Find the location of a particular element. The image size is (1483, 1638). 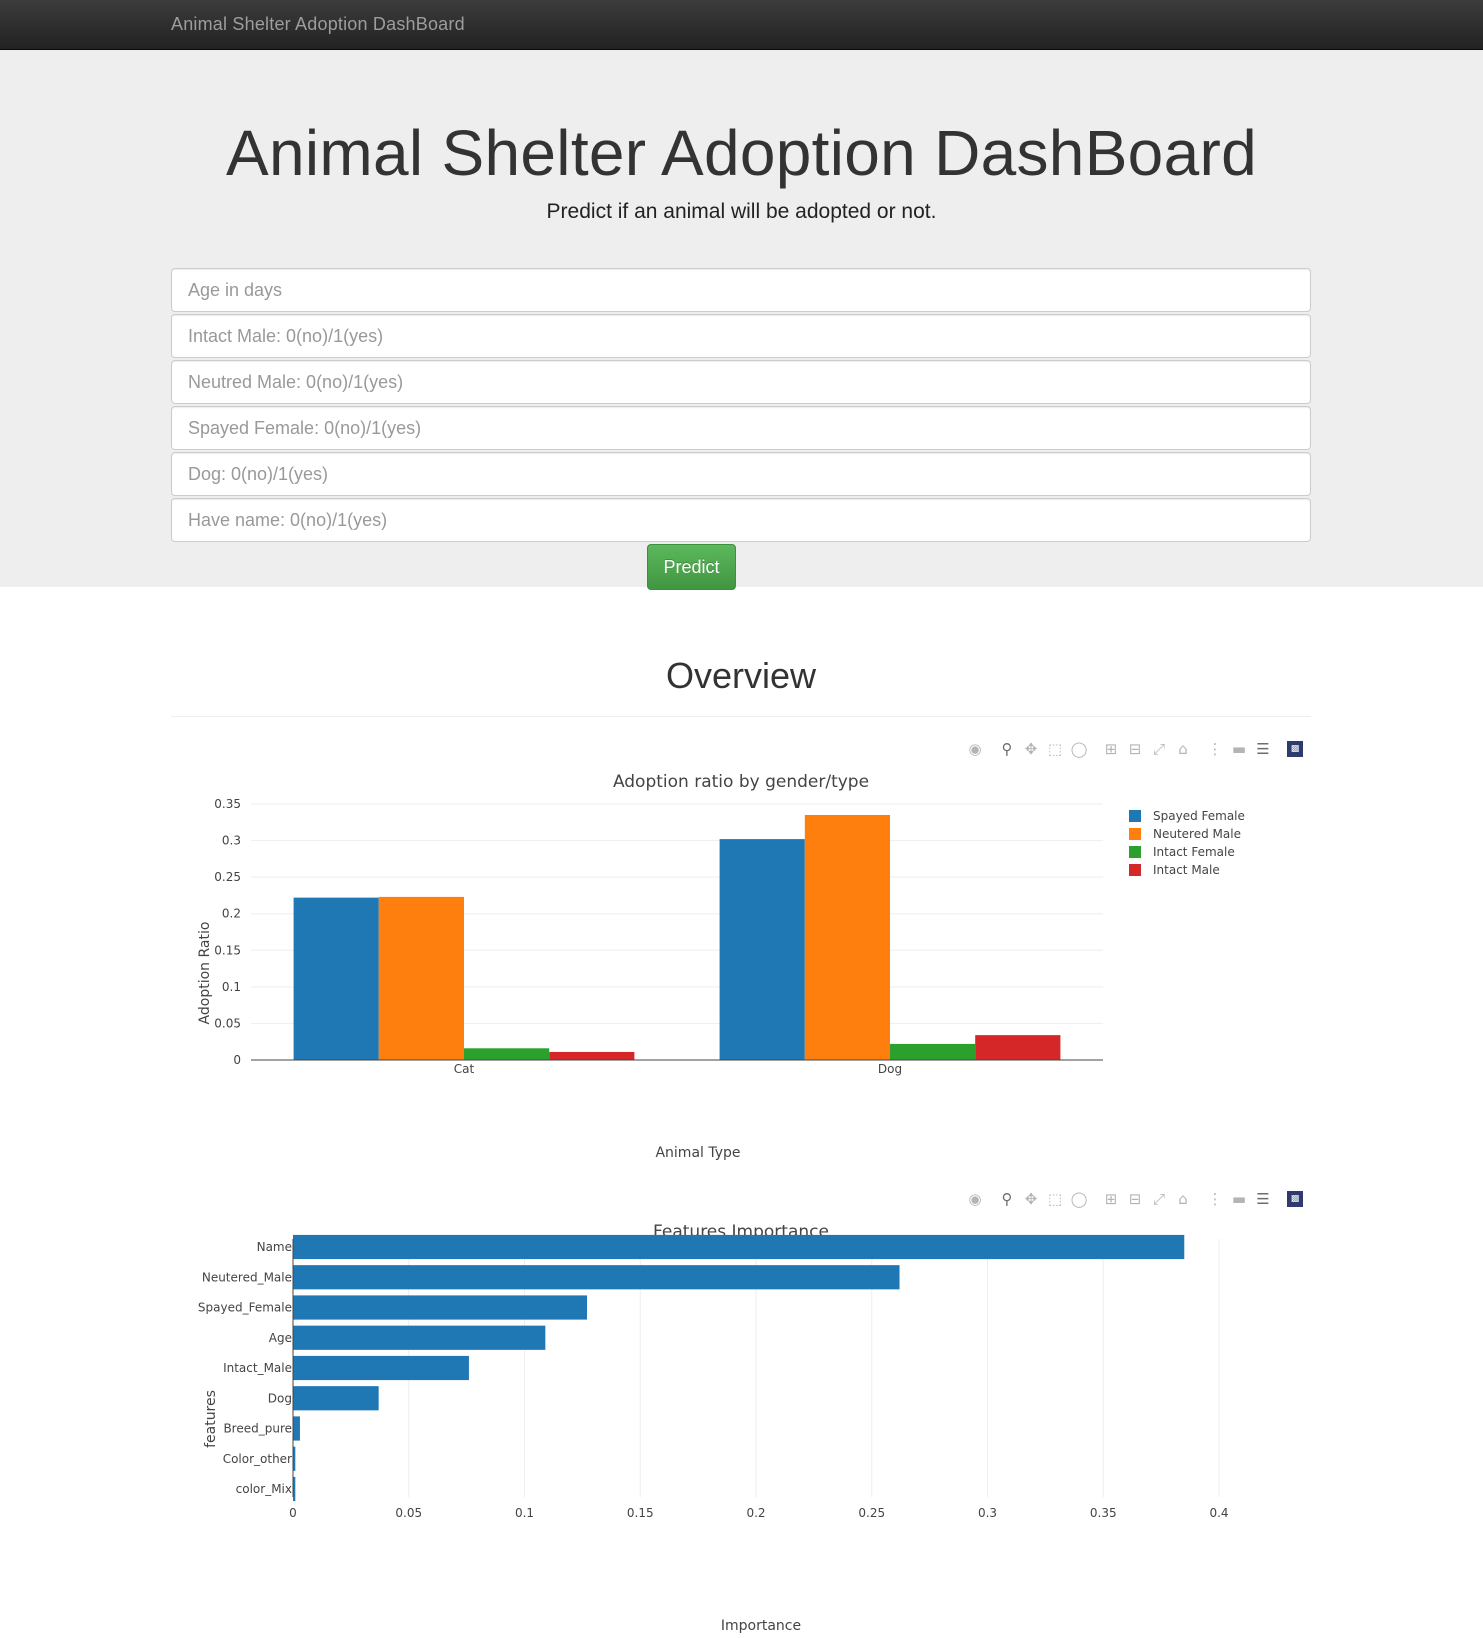

chart2-xtick-label: 0.4 is located at coordinates (1218, 1513).